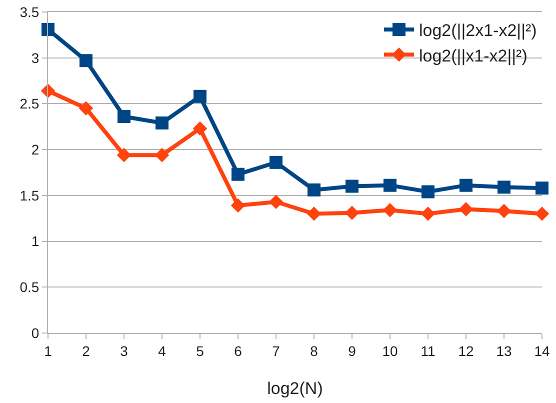 The width and height of the screenshot is (556, 403). Describe the element at coordinates (35, 149) in the screenshot. I see `y-tick-label: 2` at that location.